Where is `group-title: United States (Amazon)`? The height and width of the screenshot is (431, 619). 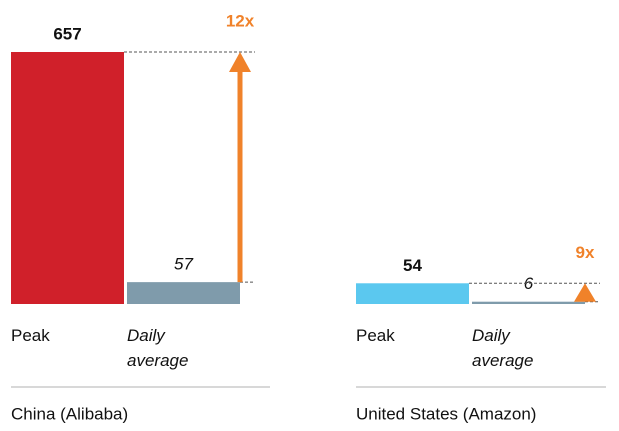
group-title: United States (Amazon) is located at coordinates (446, 413).